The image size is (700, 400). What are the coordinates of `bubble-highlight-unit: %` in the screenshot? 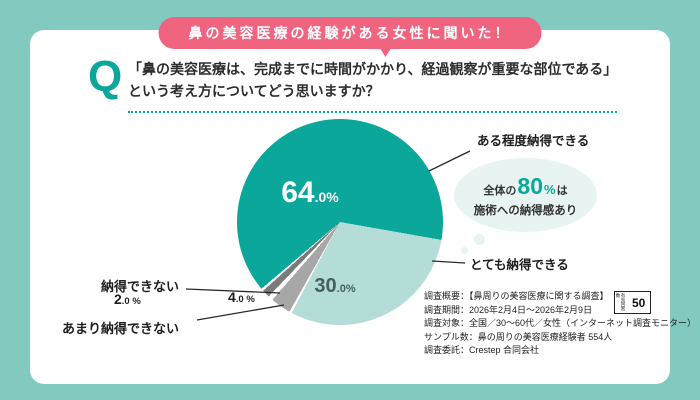 It's located at (550, 189).